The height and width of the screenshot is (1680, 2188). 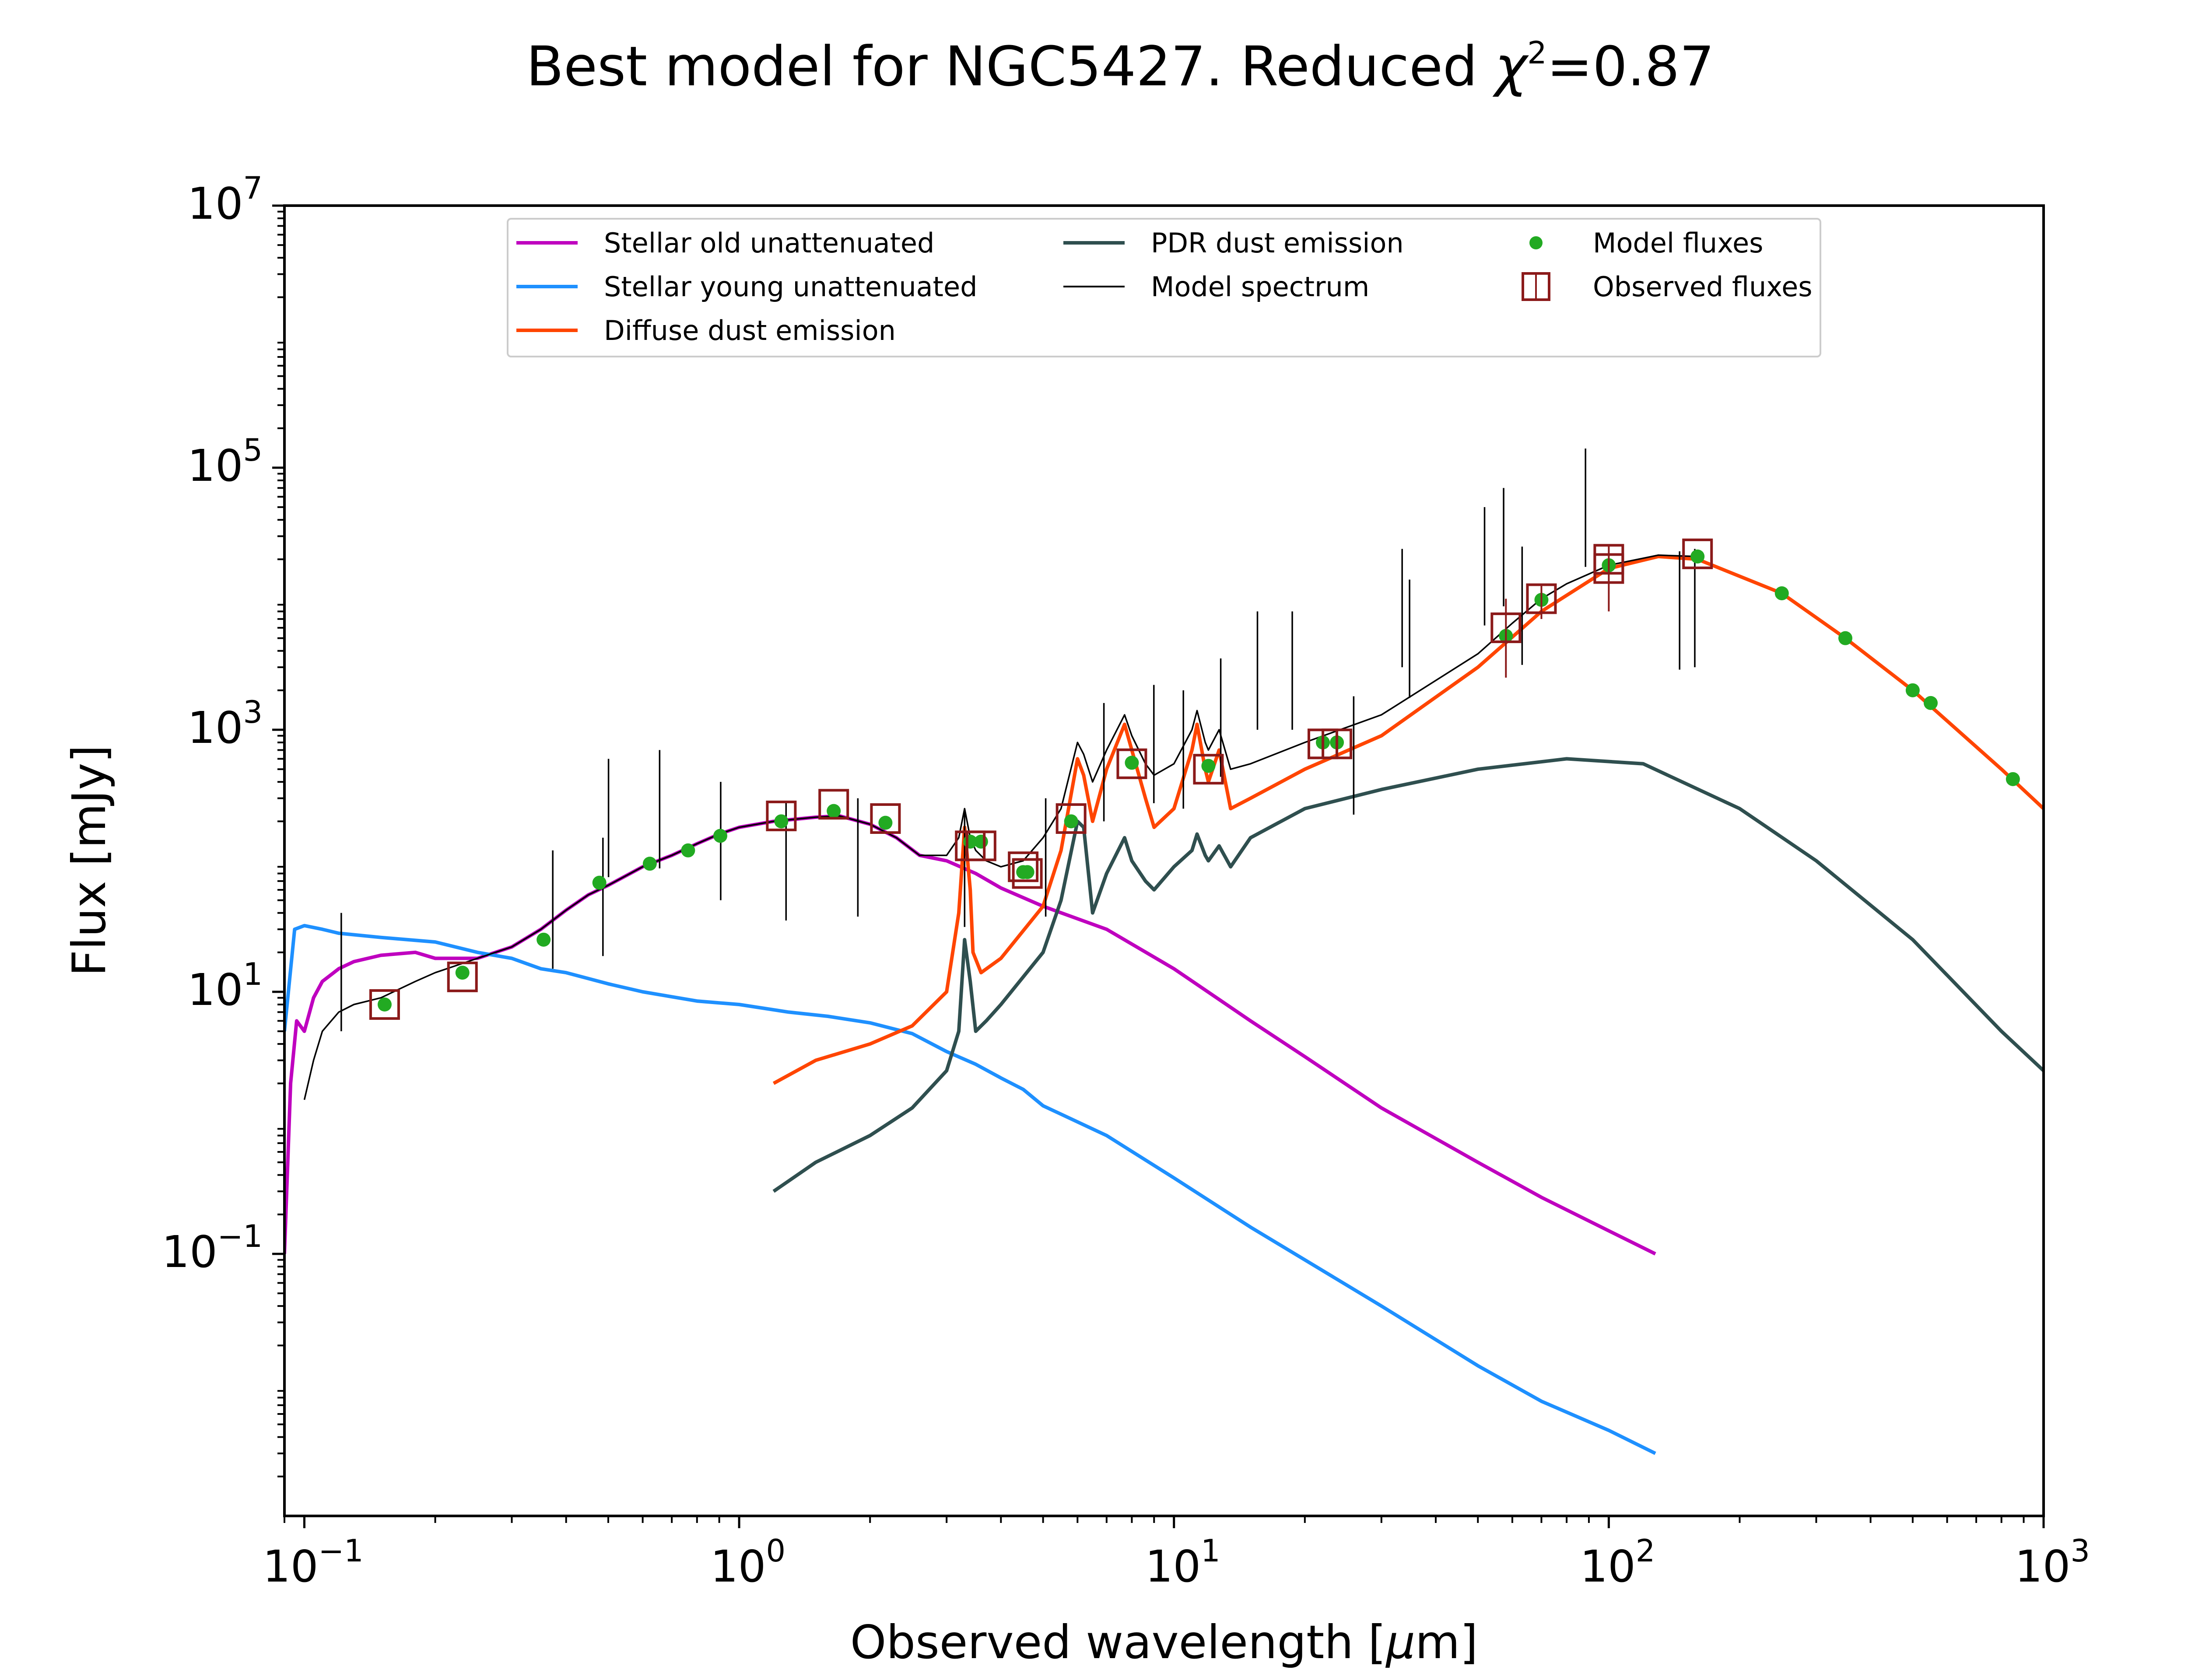 What do you see at coordinates (1164, 1642) in the screenshot?
I see `x-axis-label: Observed wavelength [μm]` at bounding box center [1164, 1642].